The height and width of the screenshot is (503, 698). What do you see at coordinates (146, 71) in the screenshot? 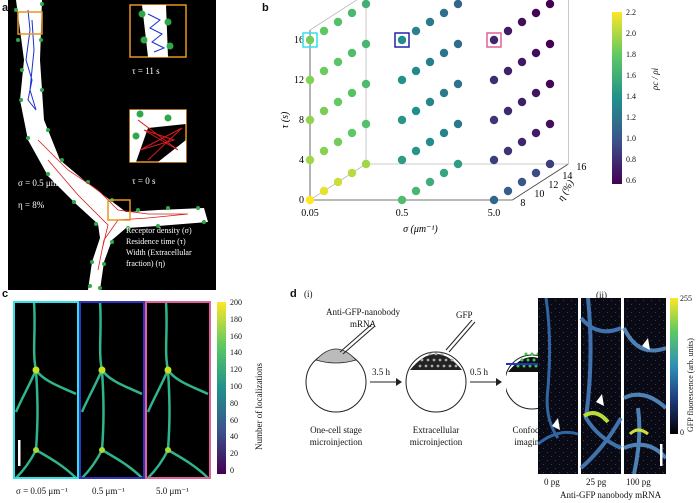
I see `tau-top-label: τ = 11 s` at bounding box center [146, 71].